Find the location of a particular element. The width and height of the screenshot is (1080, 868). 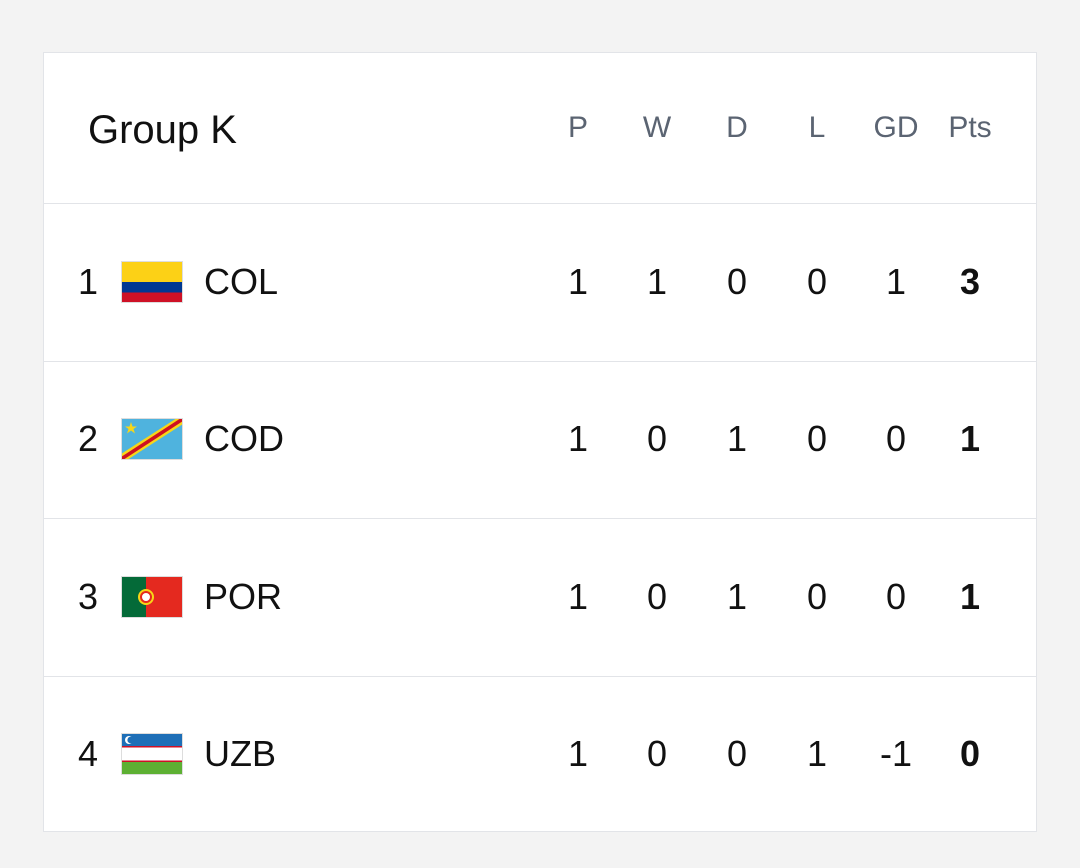

stat-cell: 3 is located at coordinates (970, 281).